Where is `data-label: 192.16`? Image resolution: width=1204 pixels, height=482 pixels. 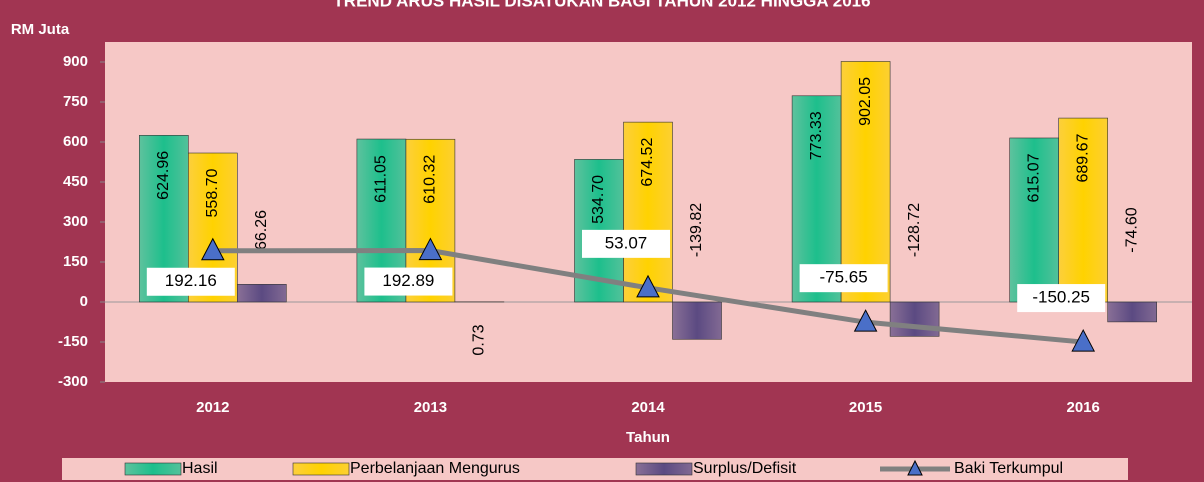 data-label: 192.16 is located at coordinates (191, 280).